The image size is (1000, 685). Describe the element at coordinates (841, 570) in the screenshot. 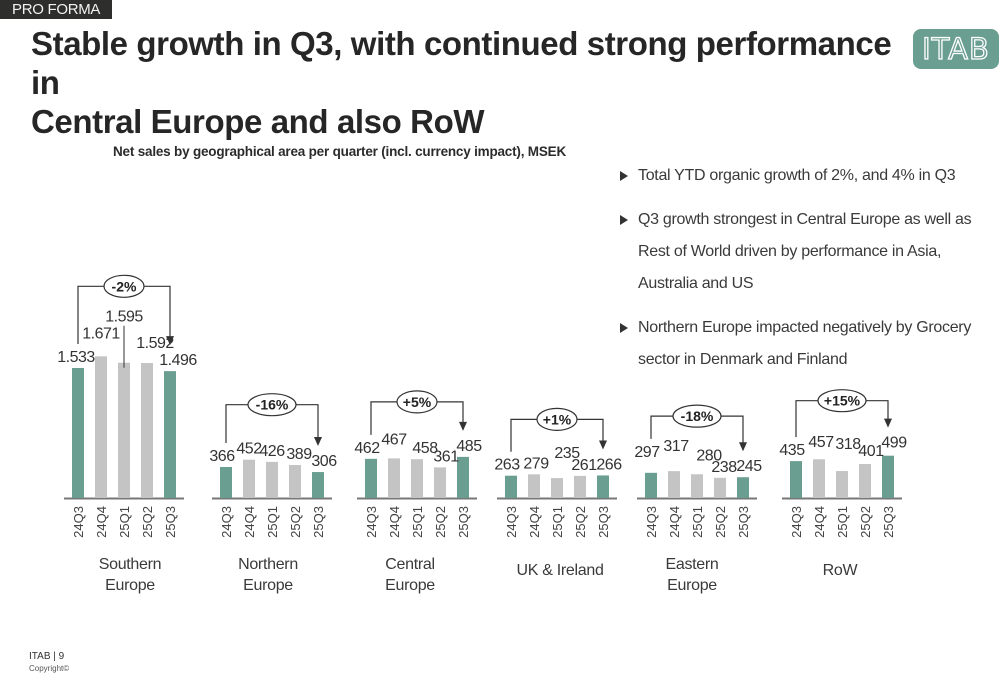

I see `region-label: RoW` at that location.